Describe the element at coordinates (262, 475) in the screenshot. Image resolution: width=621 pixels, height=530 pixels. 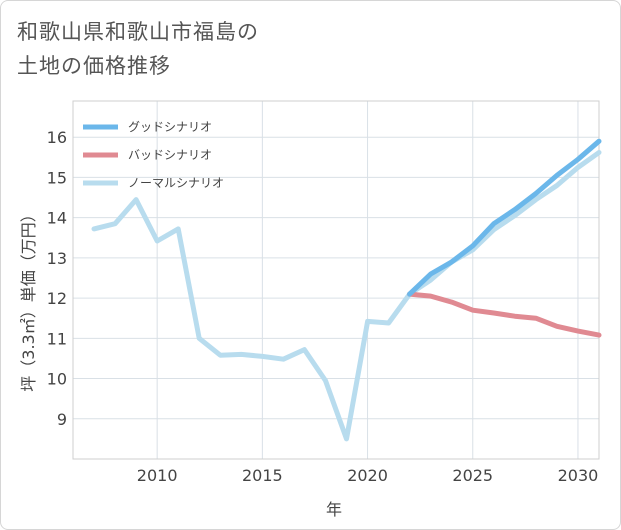
I see `x-tick-label: 2015` at that location.